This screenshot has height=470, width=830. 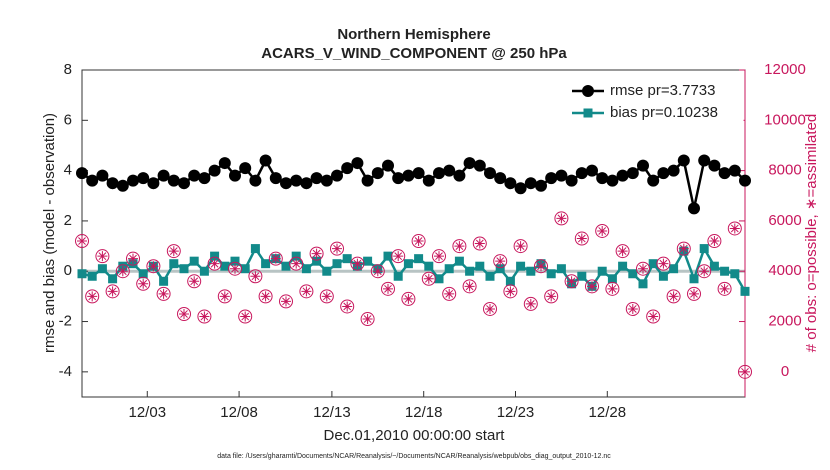 I want to click on y-tick-label: 4, so click(x=68, y=170).